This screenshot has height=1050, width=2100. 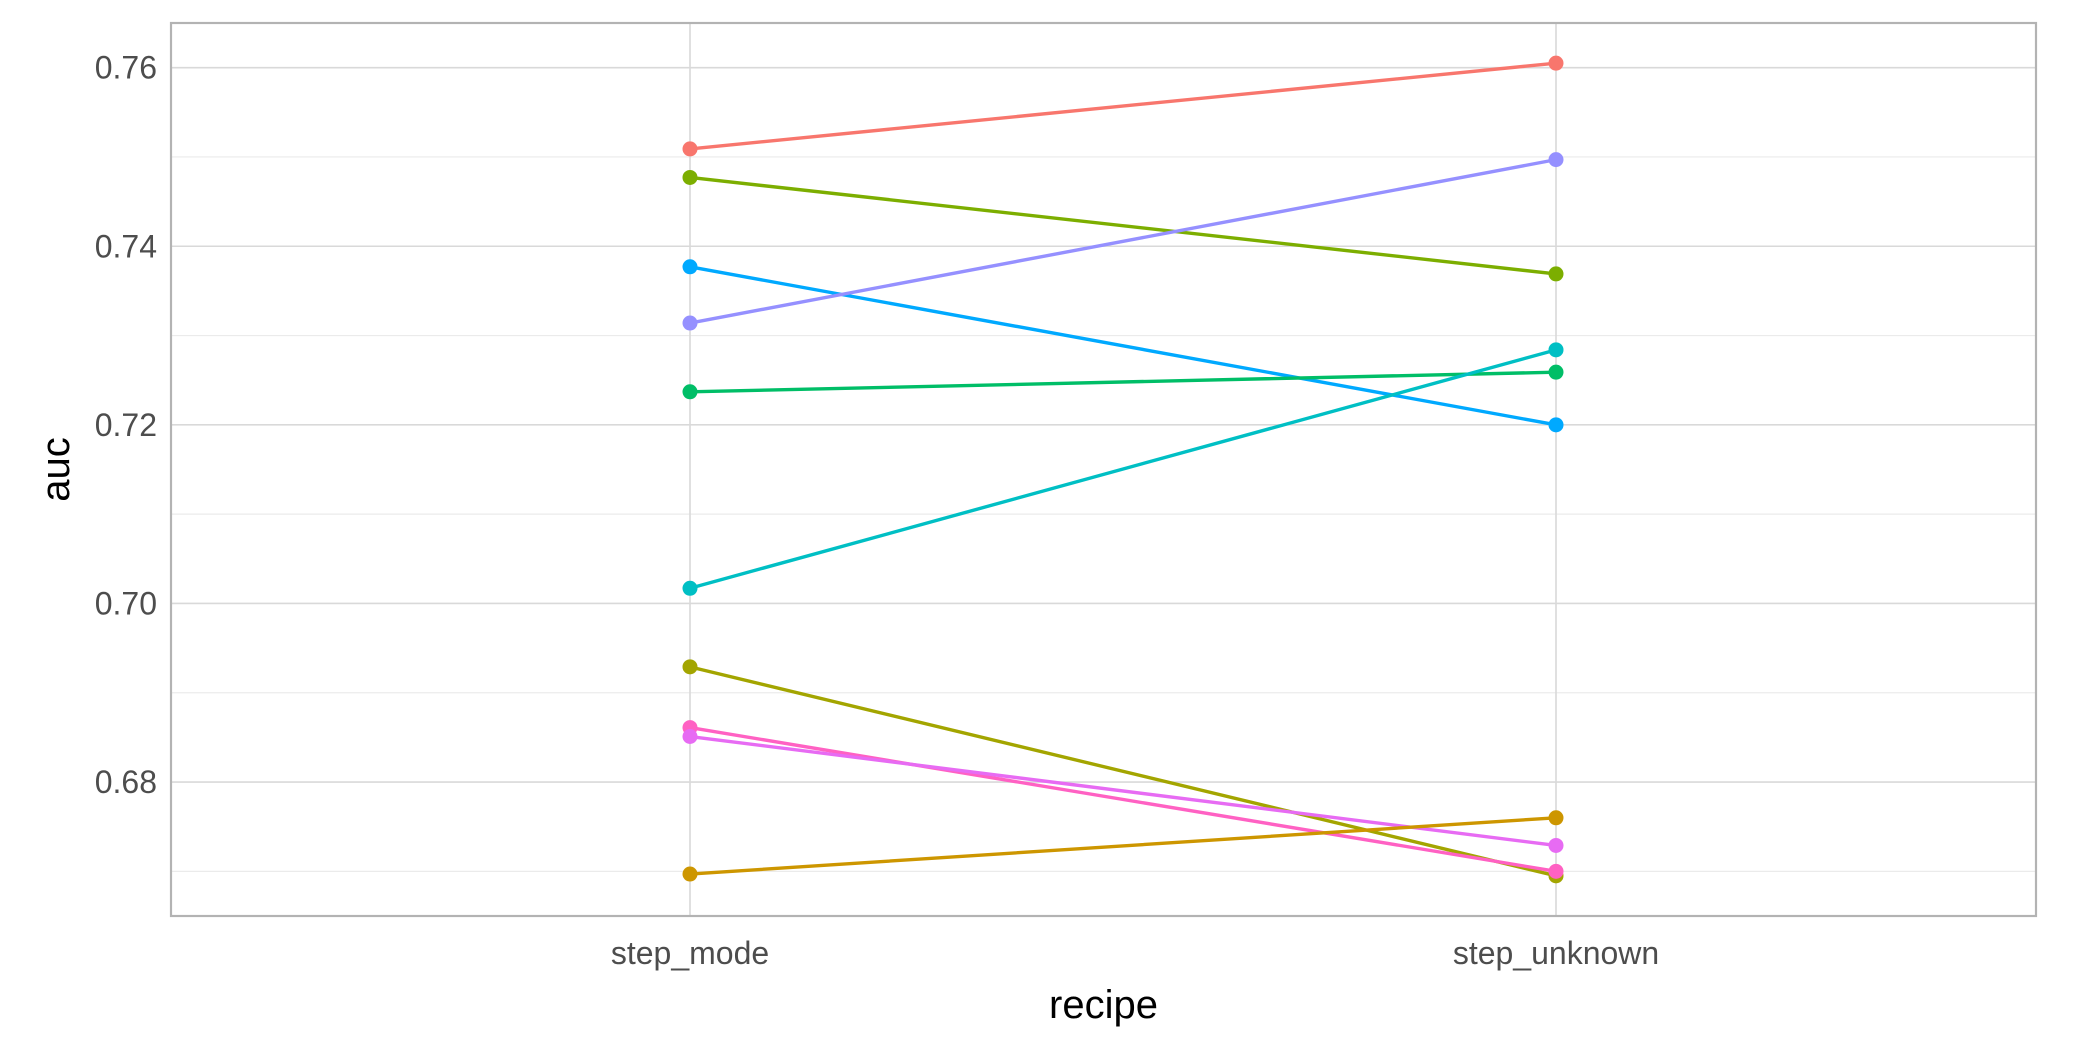 I want to click on data-point-6-step_mode, so click(x=690, y=667).